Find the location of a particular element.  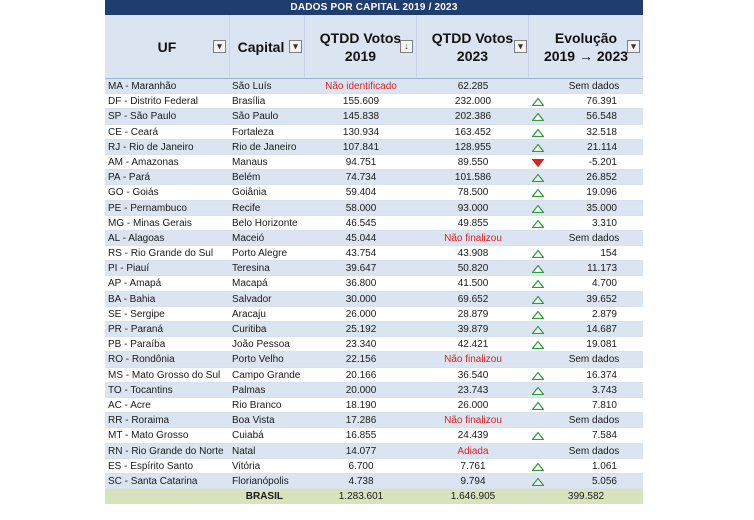

cell-votos-2019: 74.734 is located at coordinates (361, 178).